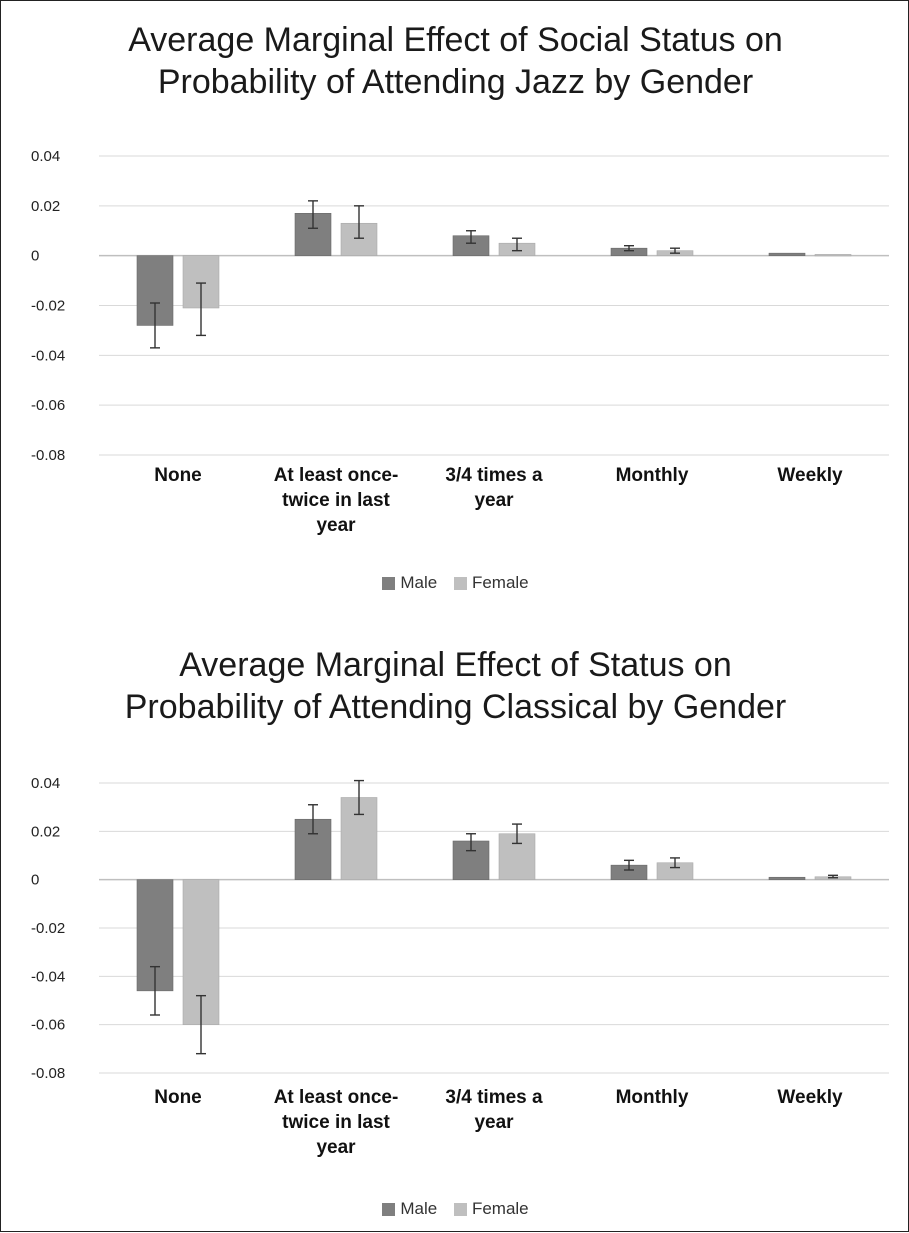 The width and height of the screenshot is (909, 1233). What do you see at coordinates (455, 665) in the screenshot?
I see `chart-title-line: Average Marginal Effect of Status on` at bounding box center [455, 665].